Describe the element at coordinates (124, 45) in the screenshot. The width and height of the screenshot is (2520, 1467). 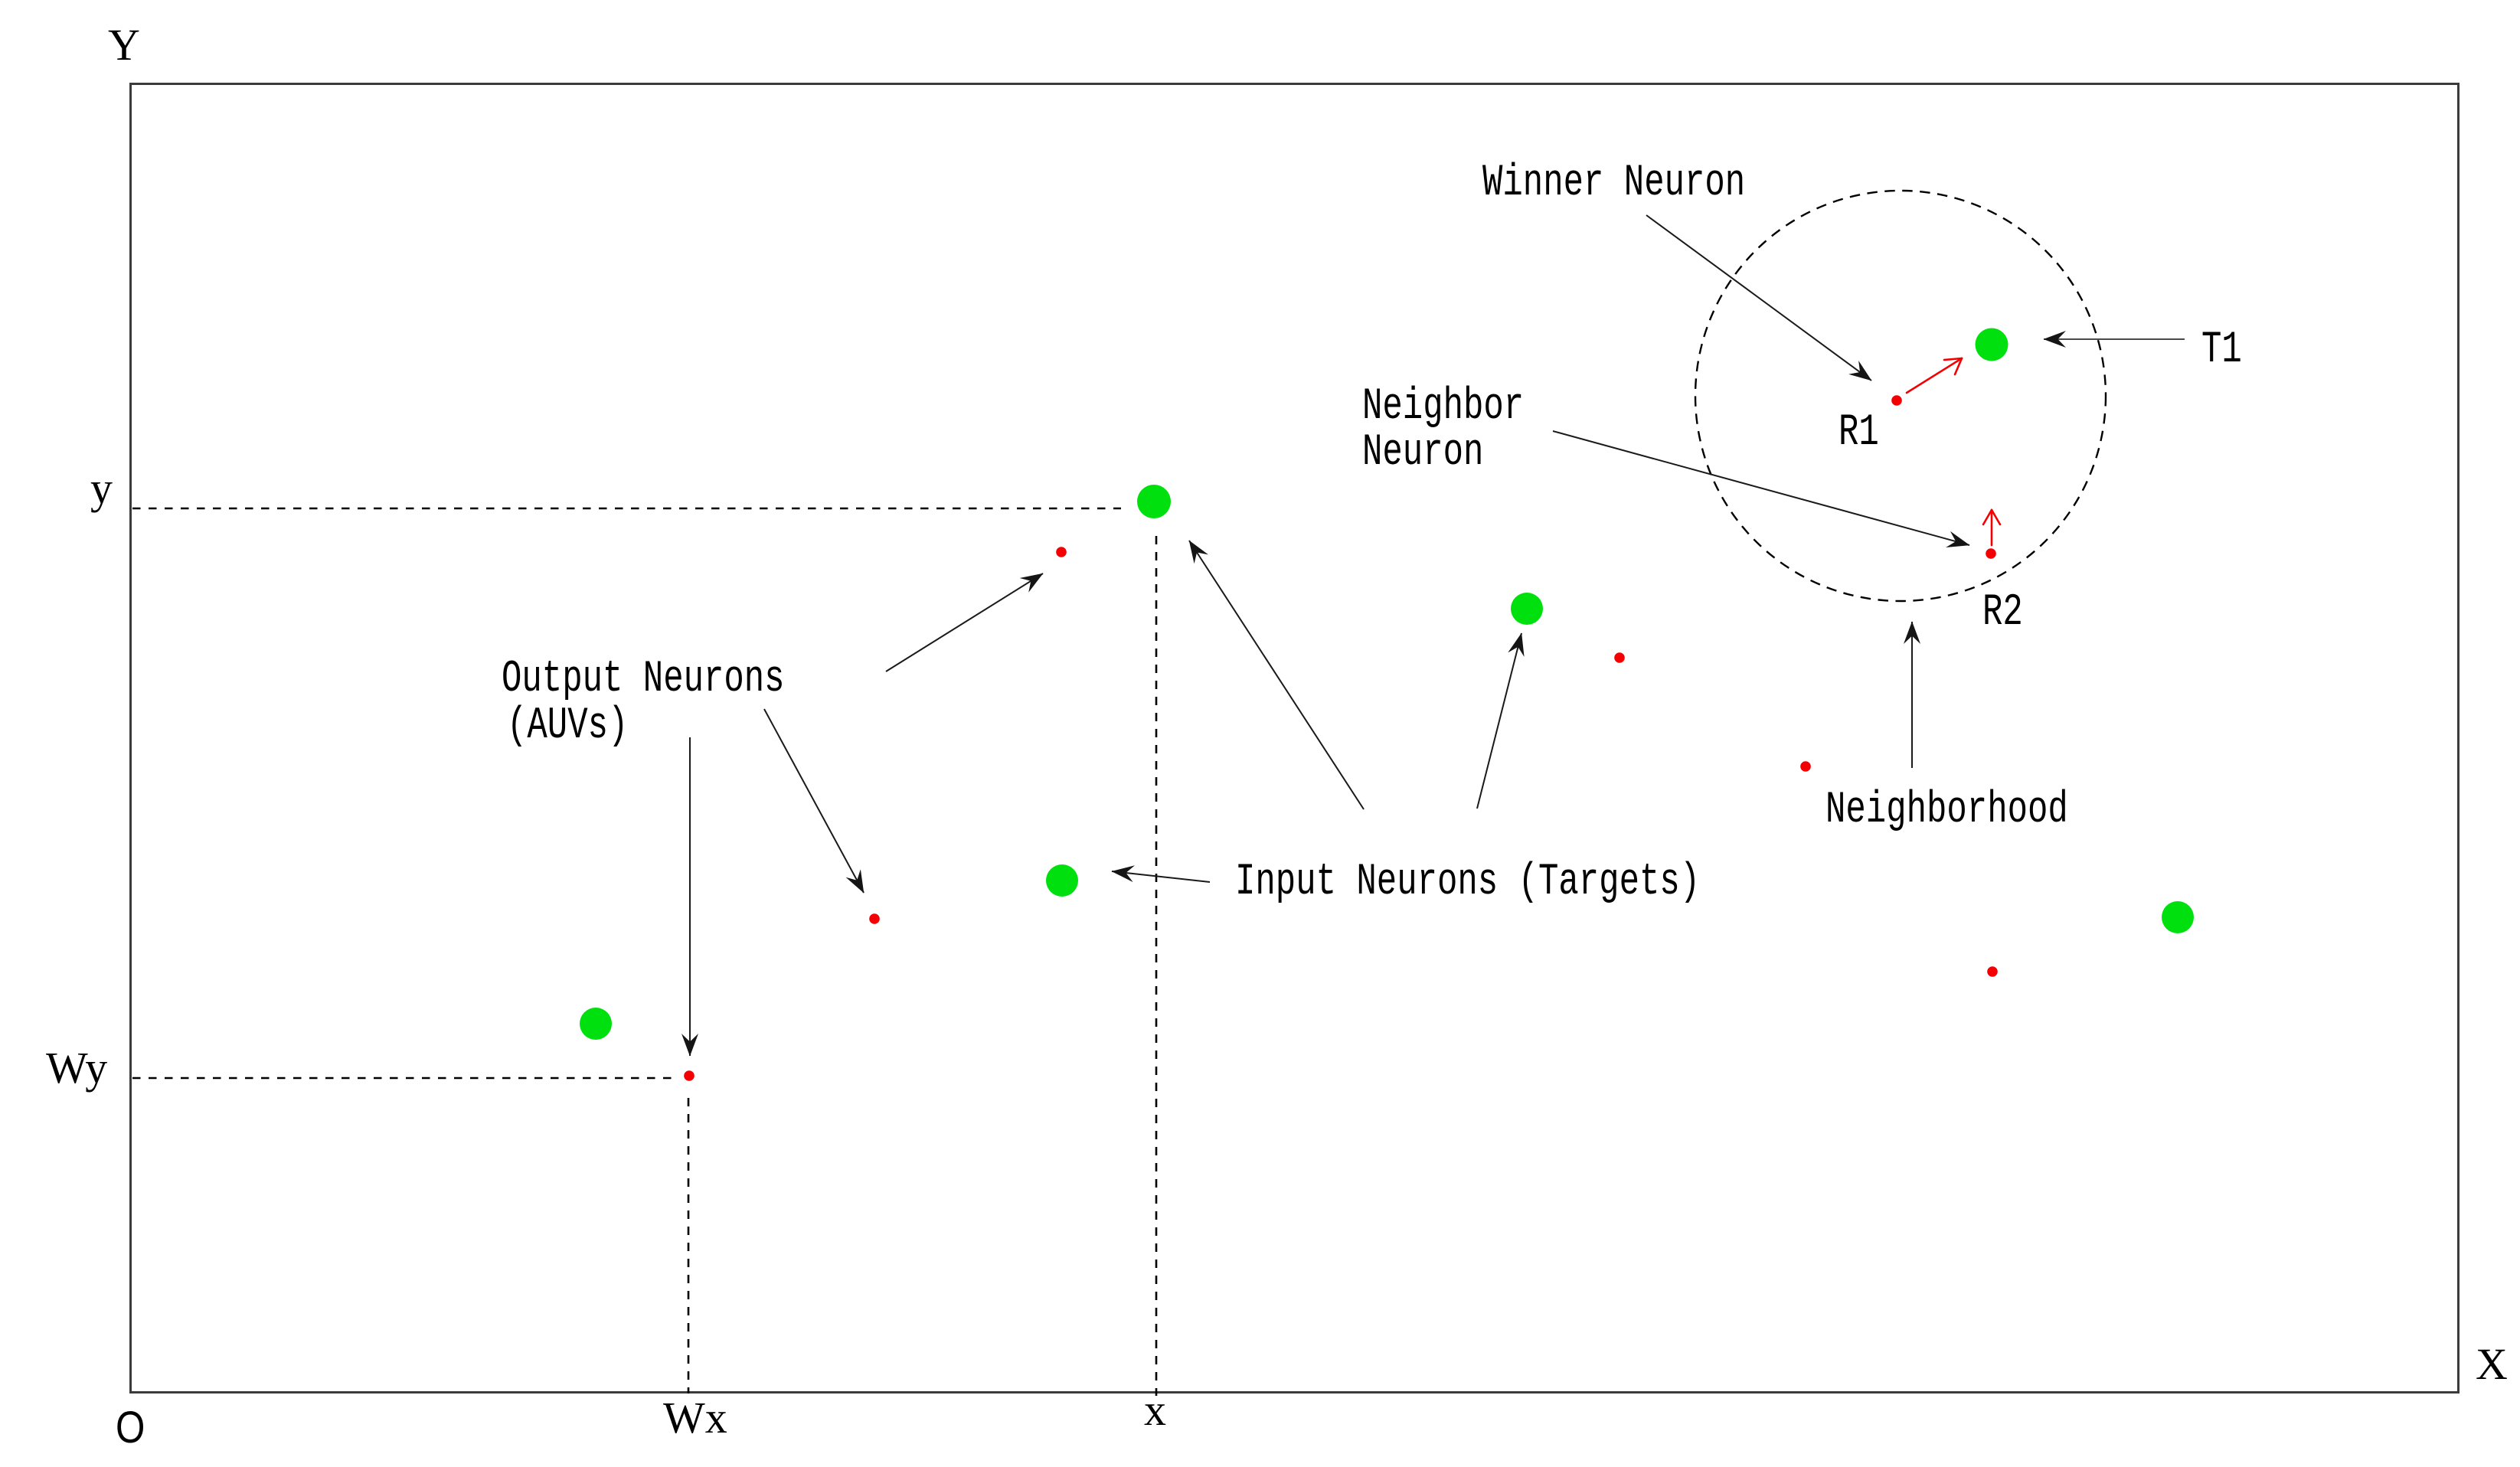
I see `svg-text: Y` at that location.